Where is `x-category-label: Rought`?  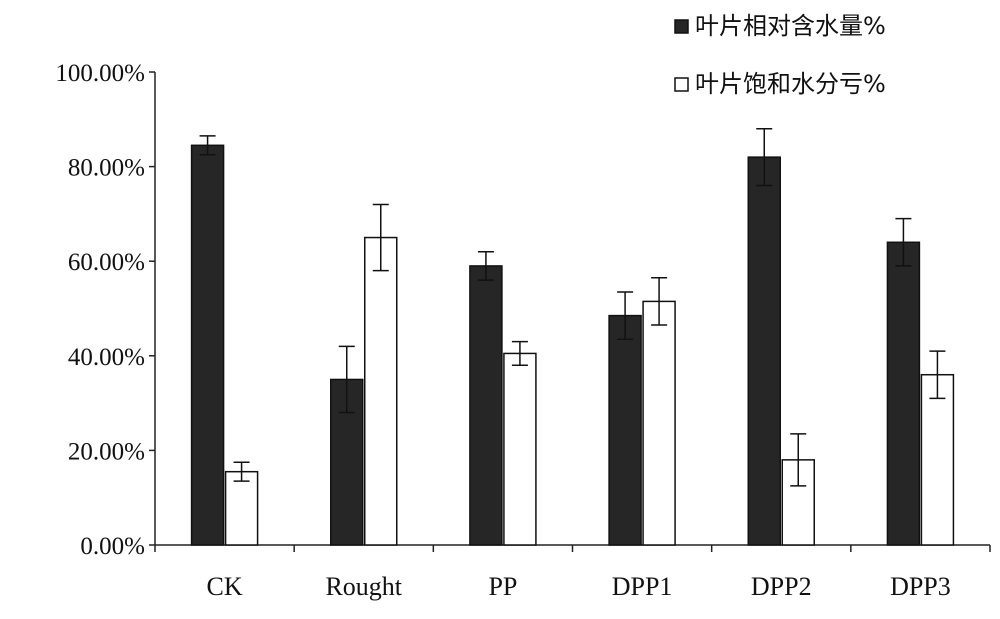
x-category-label: Rought is located at coordinates (363, 586).